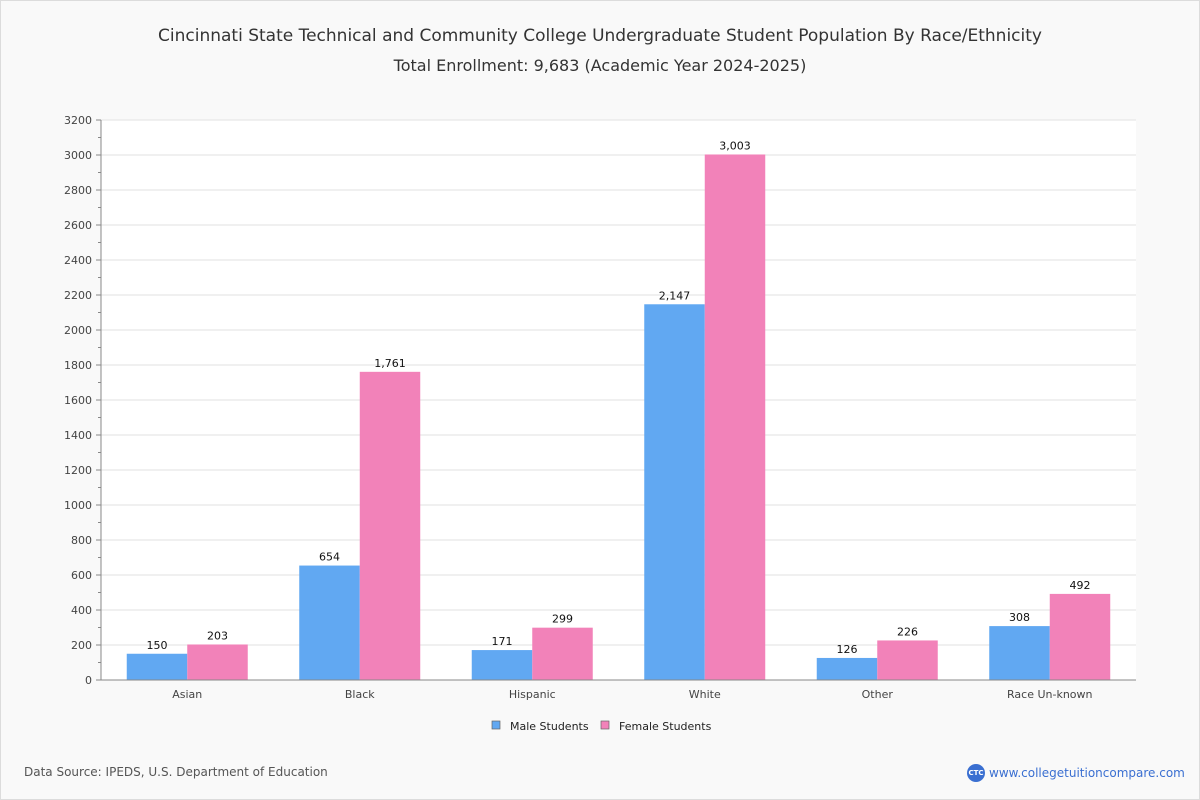 This screenshot has width=1200, height=800. What do you see at coordinates (78, 155) in the screenshot?
I see `y-tick-label: 3000` at bounding box center [78, 155].